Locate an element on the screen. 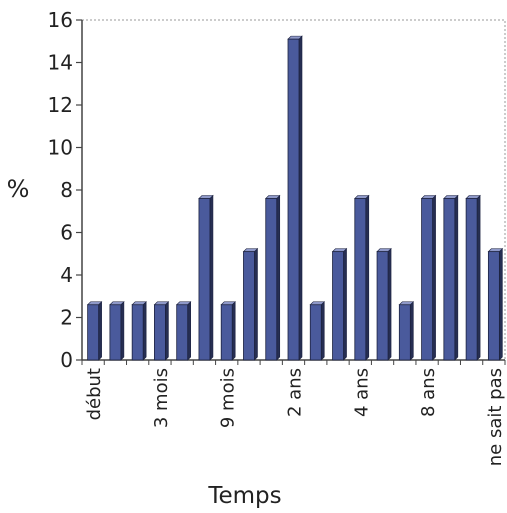 The height and width of the screenshot is (513, 507). y-tick-label: 10 is located at coordinates (60, 148).